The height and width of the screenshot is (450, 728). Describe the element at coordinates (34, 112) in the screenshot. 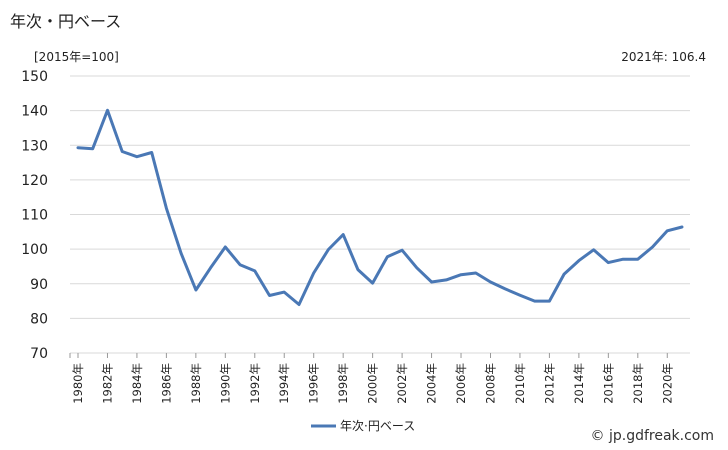

I see `y-tick-label: 140` at that location.